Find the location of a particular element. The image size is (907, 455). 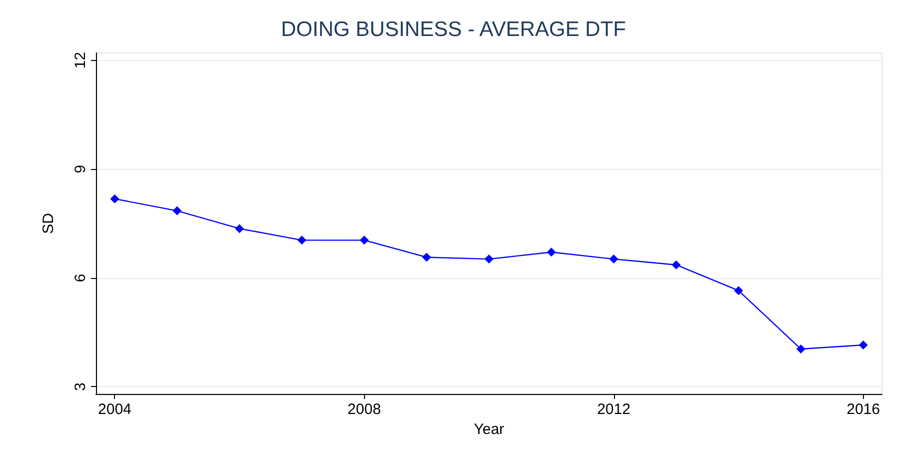

x-tick-label: 2016 is located at coordinates (863, 409).